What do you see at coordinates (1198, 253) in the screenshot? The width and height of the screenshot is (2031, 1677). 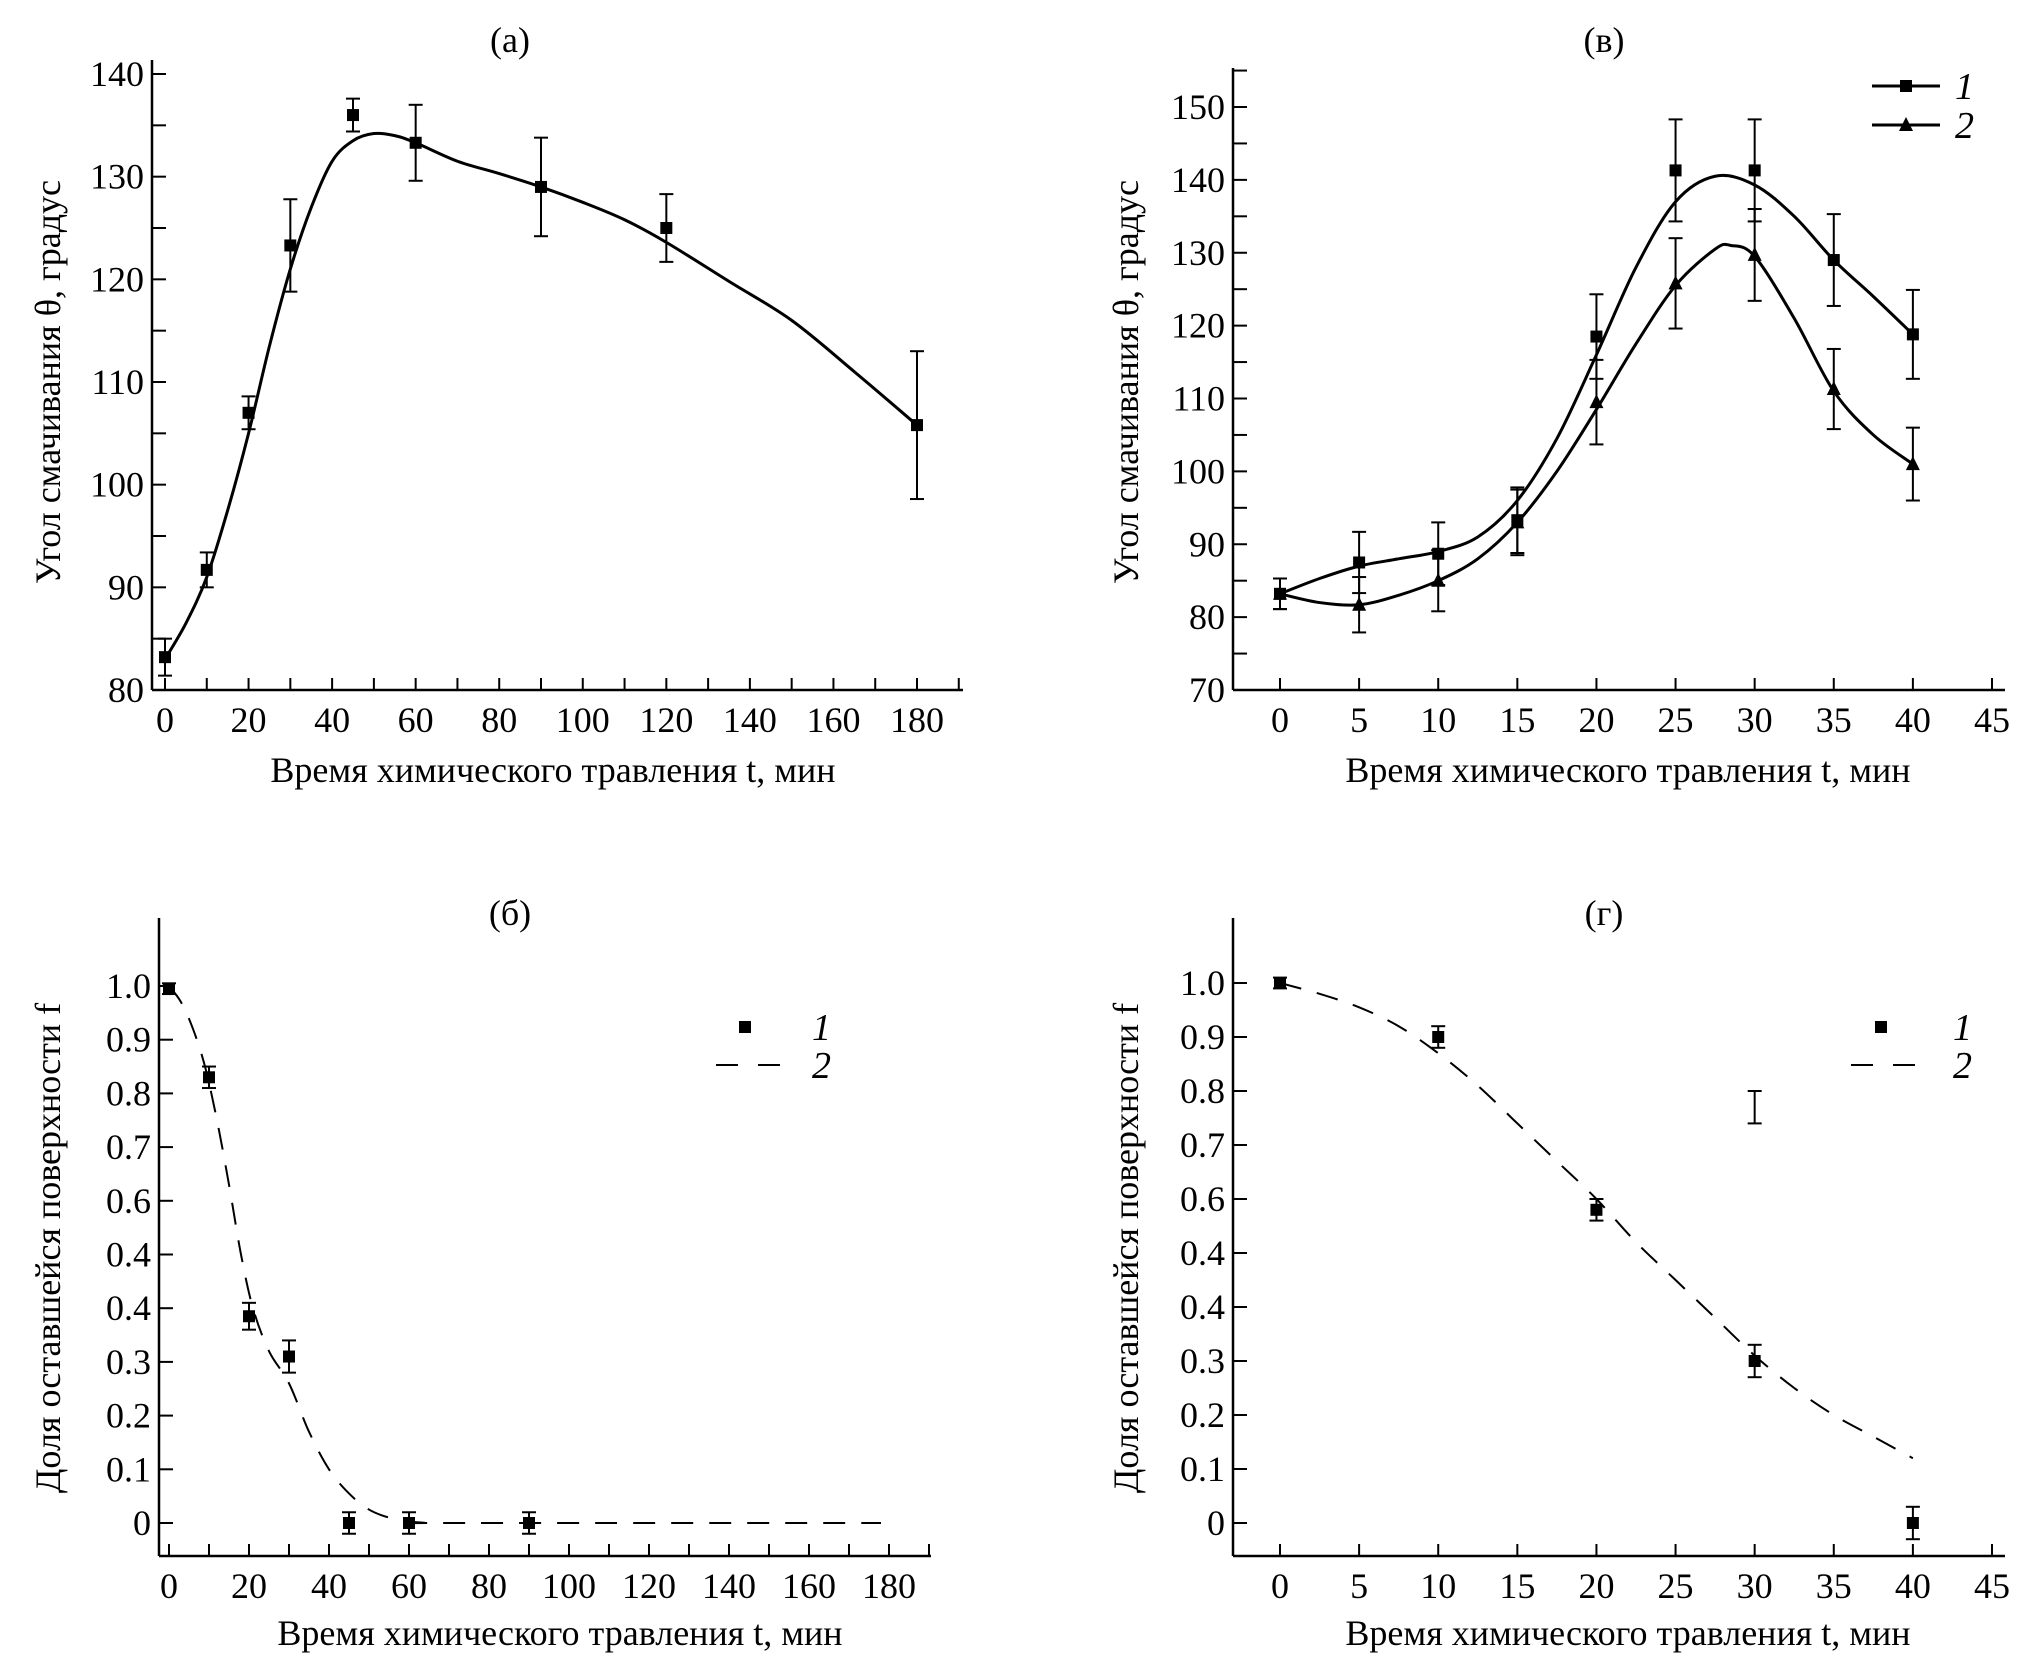 I see `y-tick-label: 130` at bounding box center [1198, 253].